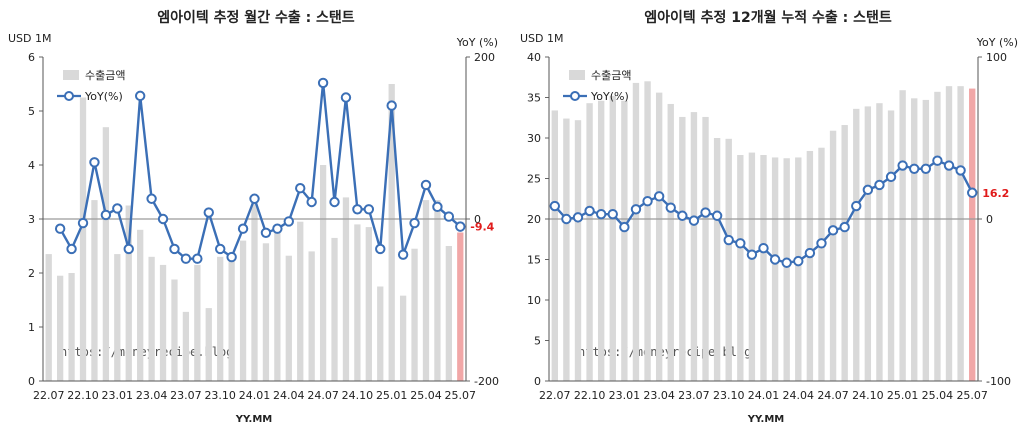 This screenshot has height=442, width=1024. I want to click on left-axis-unit: USD 1M, so click(30, 38).